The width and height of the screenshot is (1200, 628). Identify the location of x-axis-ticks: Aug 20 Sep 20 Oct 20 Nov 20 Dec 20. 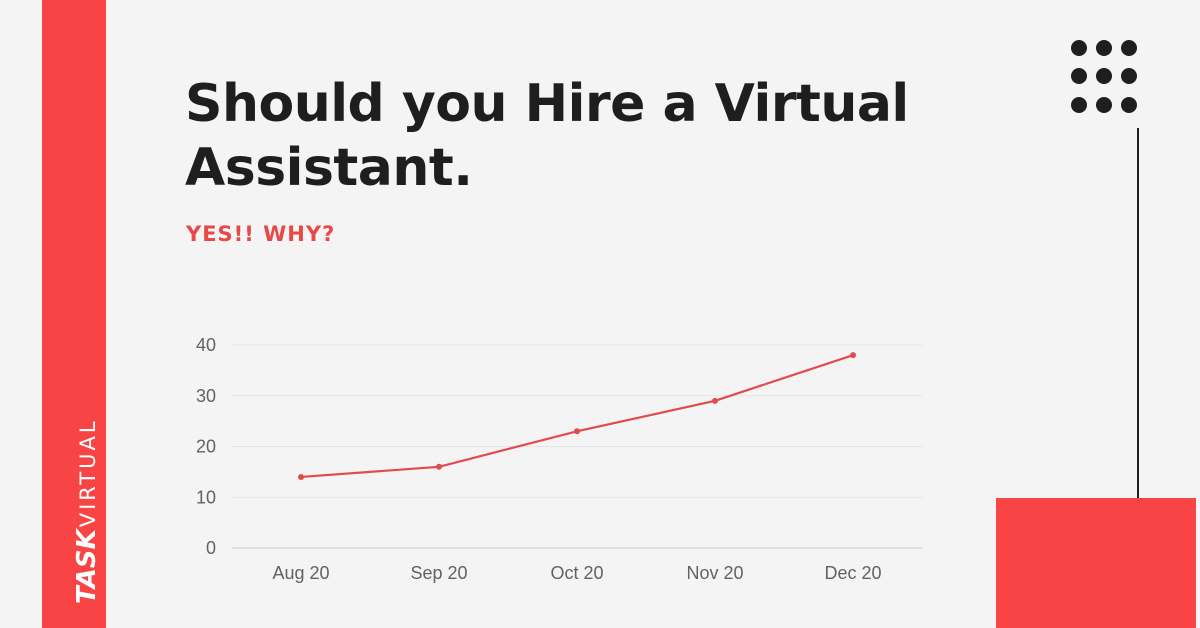
(576, 573).